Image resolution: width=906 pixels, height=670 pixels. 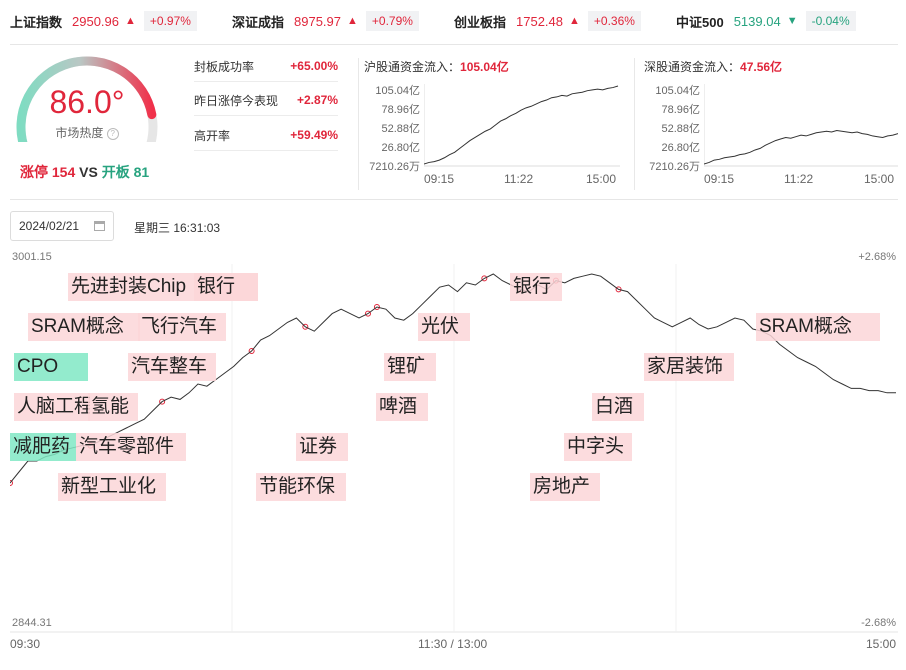 What do you see at coordinates (792, 21) in the screenshot?
I see `down-arrow-icon: ▼` at bounding box center [792, 21].